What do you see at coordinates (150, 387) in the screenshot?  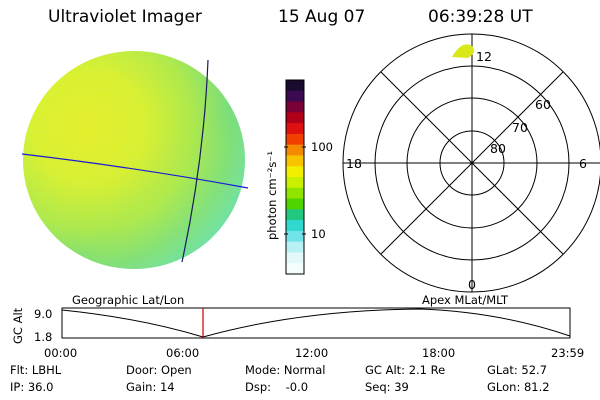 I see `footer-gain: Gain: 14` at bounding box center [150, 387].